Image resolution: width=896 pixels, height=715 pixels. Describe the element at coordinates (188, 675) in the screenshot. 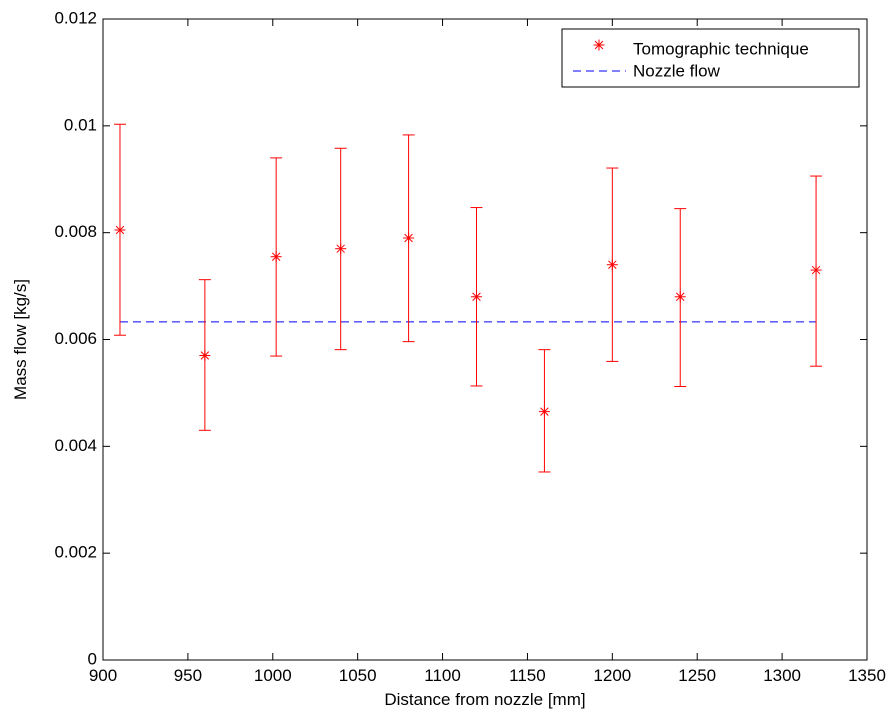

I see `x-tick-label: 950` at that location.